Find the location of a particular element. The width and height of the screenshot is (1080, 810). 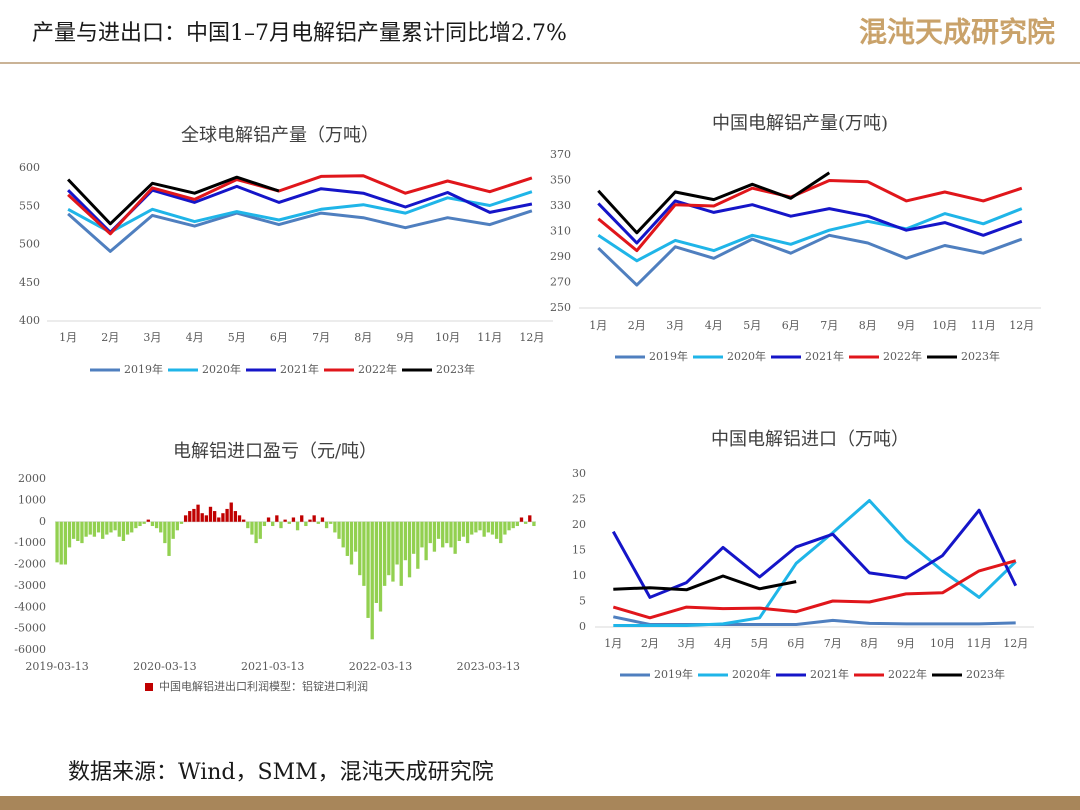

chart-title: 全球电解铝产量（万吨） is located at coordinates (280, 135).